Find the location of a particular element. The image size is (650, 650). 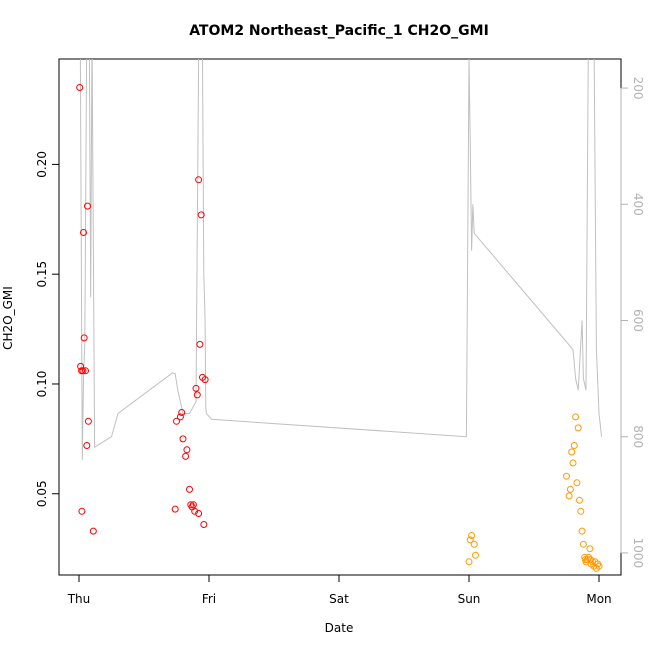

y2-tick-label: 1000 is located at coordinates (638, 553).